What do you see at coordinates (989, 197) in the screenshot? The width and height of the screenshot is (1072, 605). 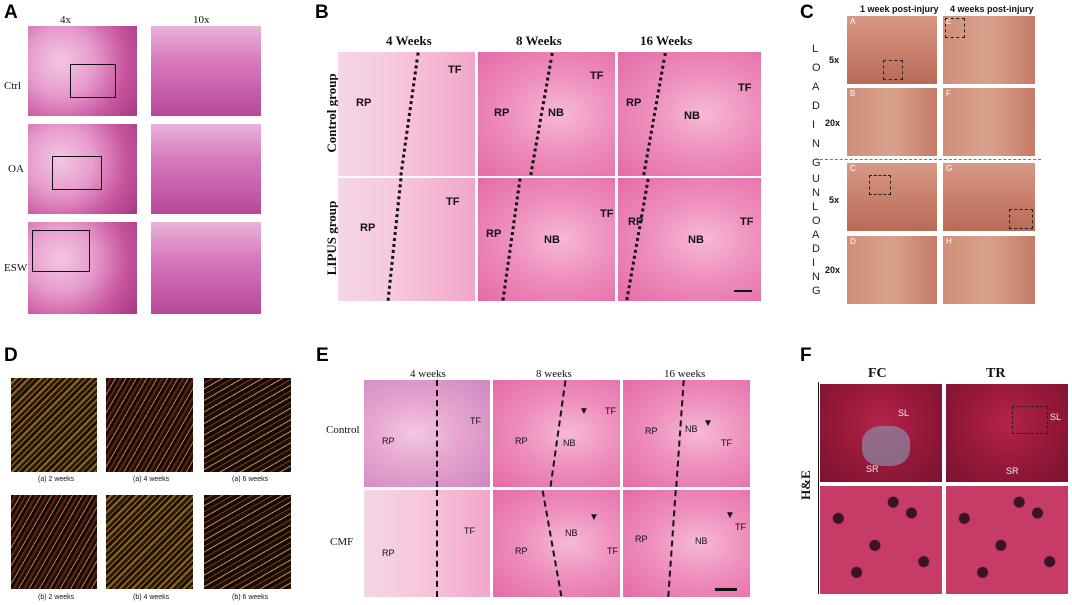 I see `panel-c-tile-g: G` at bounding box center [989, 197].